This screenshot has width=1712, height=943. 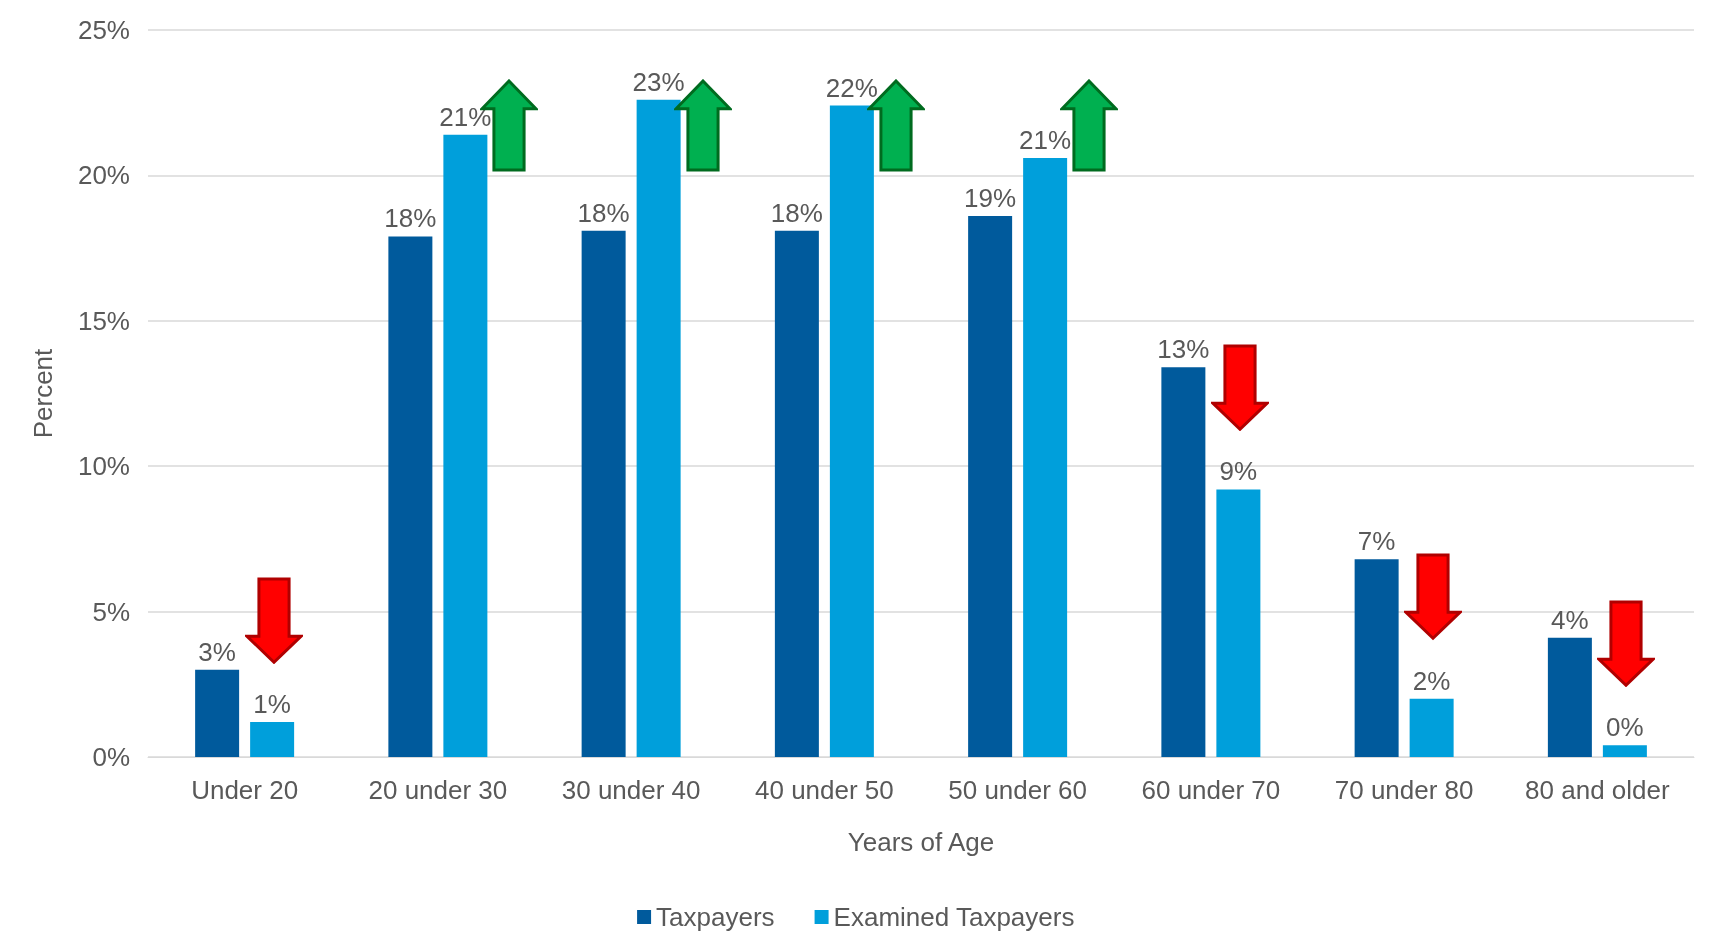 What do you see at coordinates (103, 466) in the screenshot?
I see `y-tick-label: 10%` at bounding box center [103, 466].